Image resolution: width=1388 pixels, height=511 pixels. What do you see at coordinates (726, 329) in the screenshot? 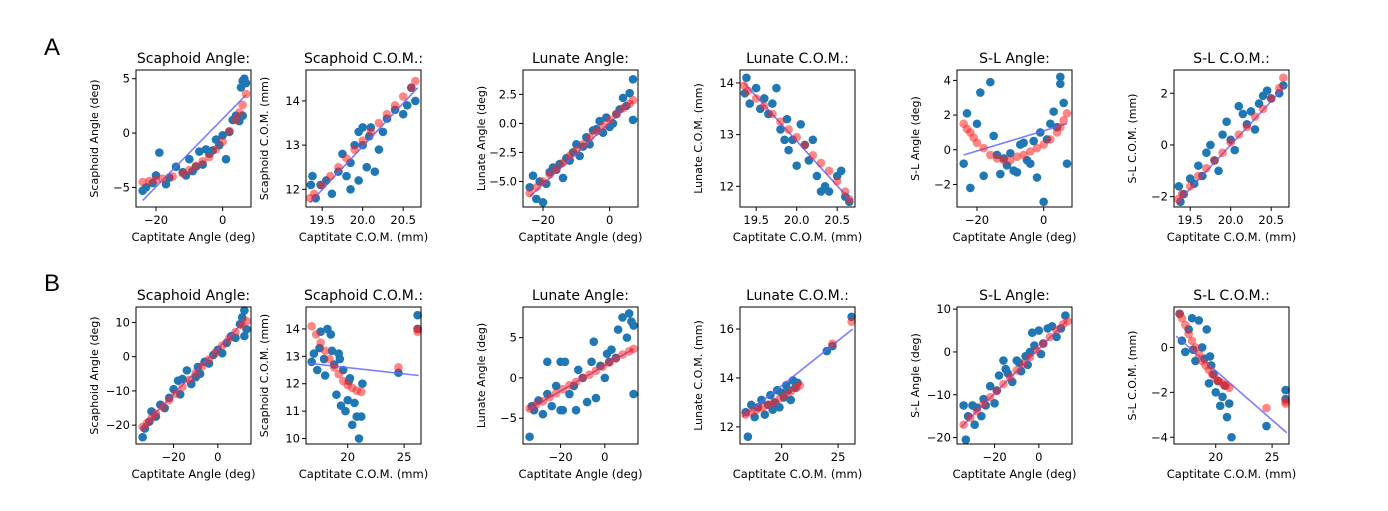
I see `y-tick-label: 16` at bounding box center [726, 329].